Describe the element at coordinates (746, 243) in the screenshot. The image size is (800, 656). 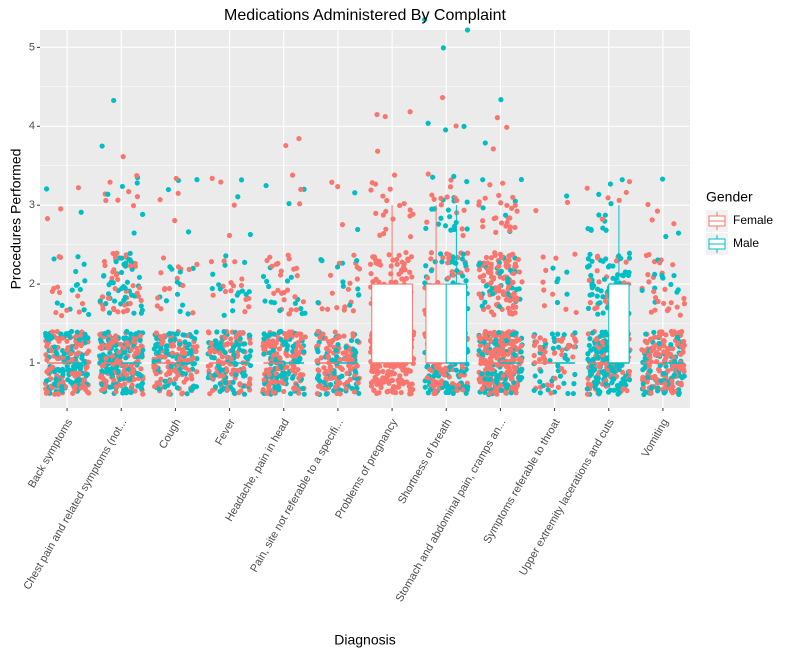
I see `legend-label: Male` at that location.